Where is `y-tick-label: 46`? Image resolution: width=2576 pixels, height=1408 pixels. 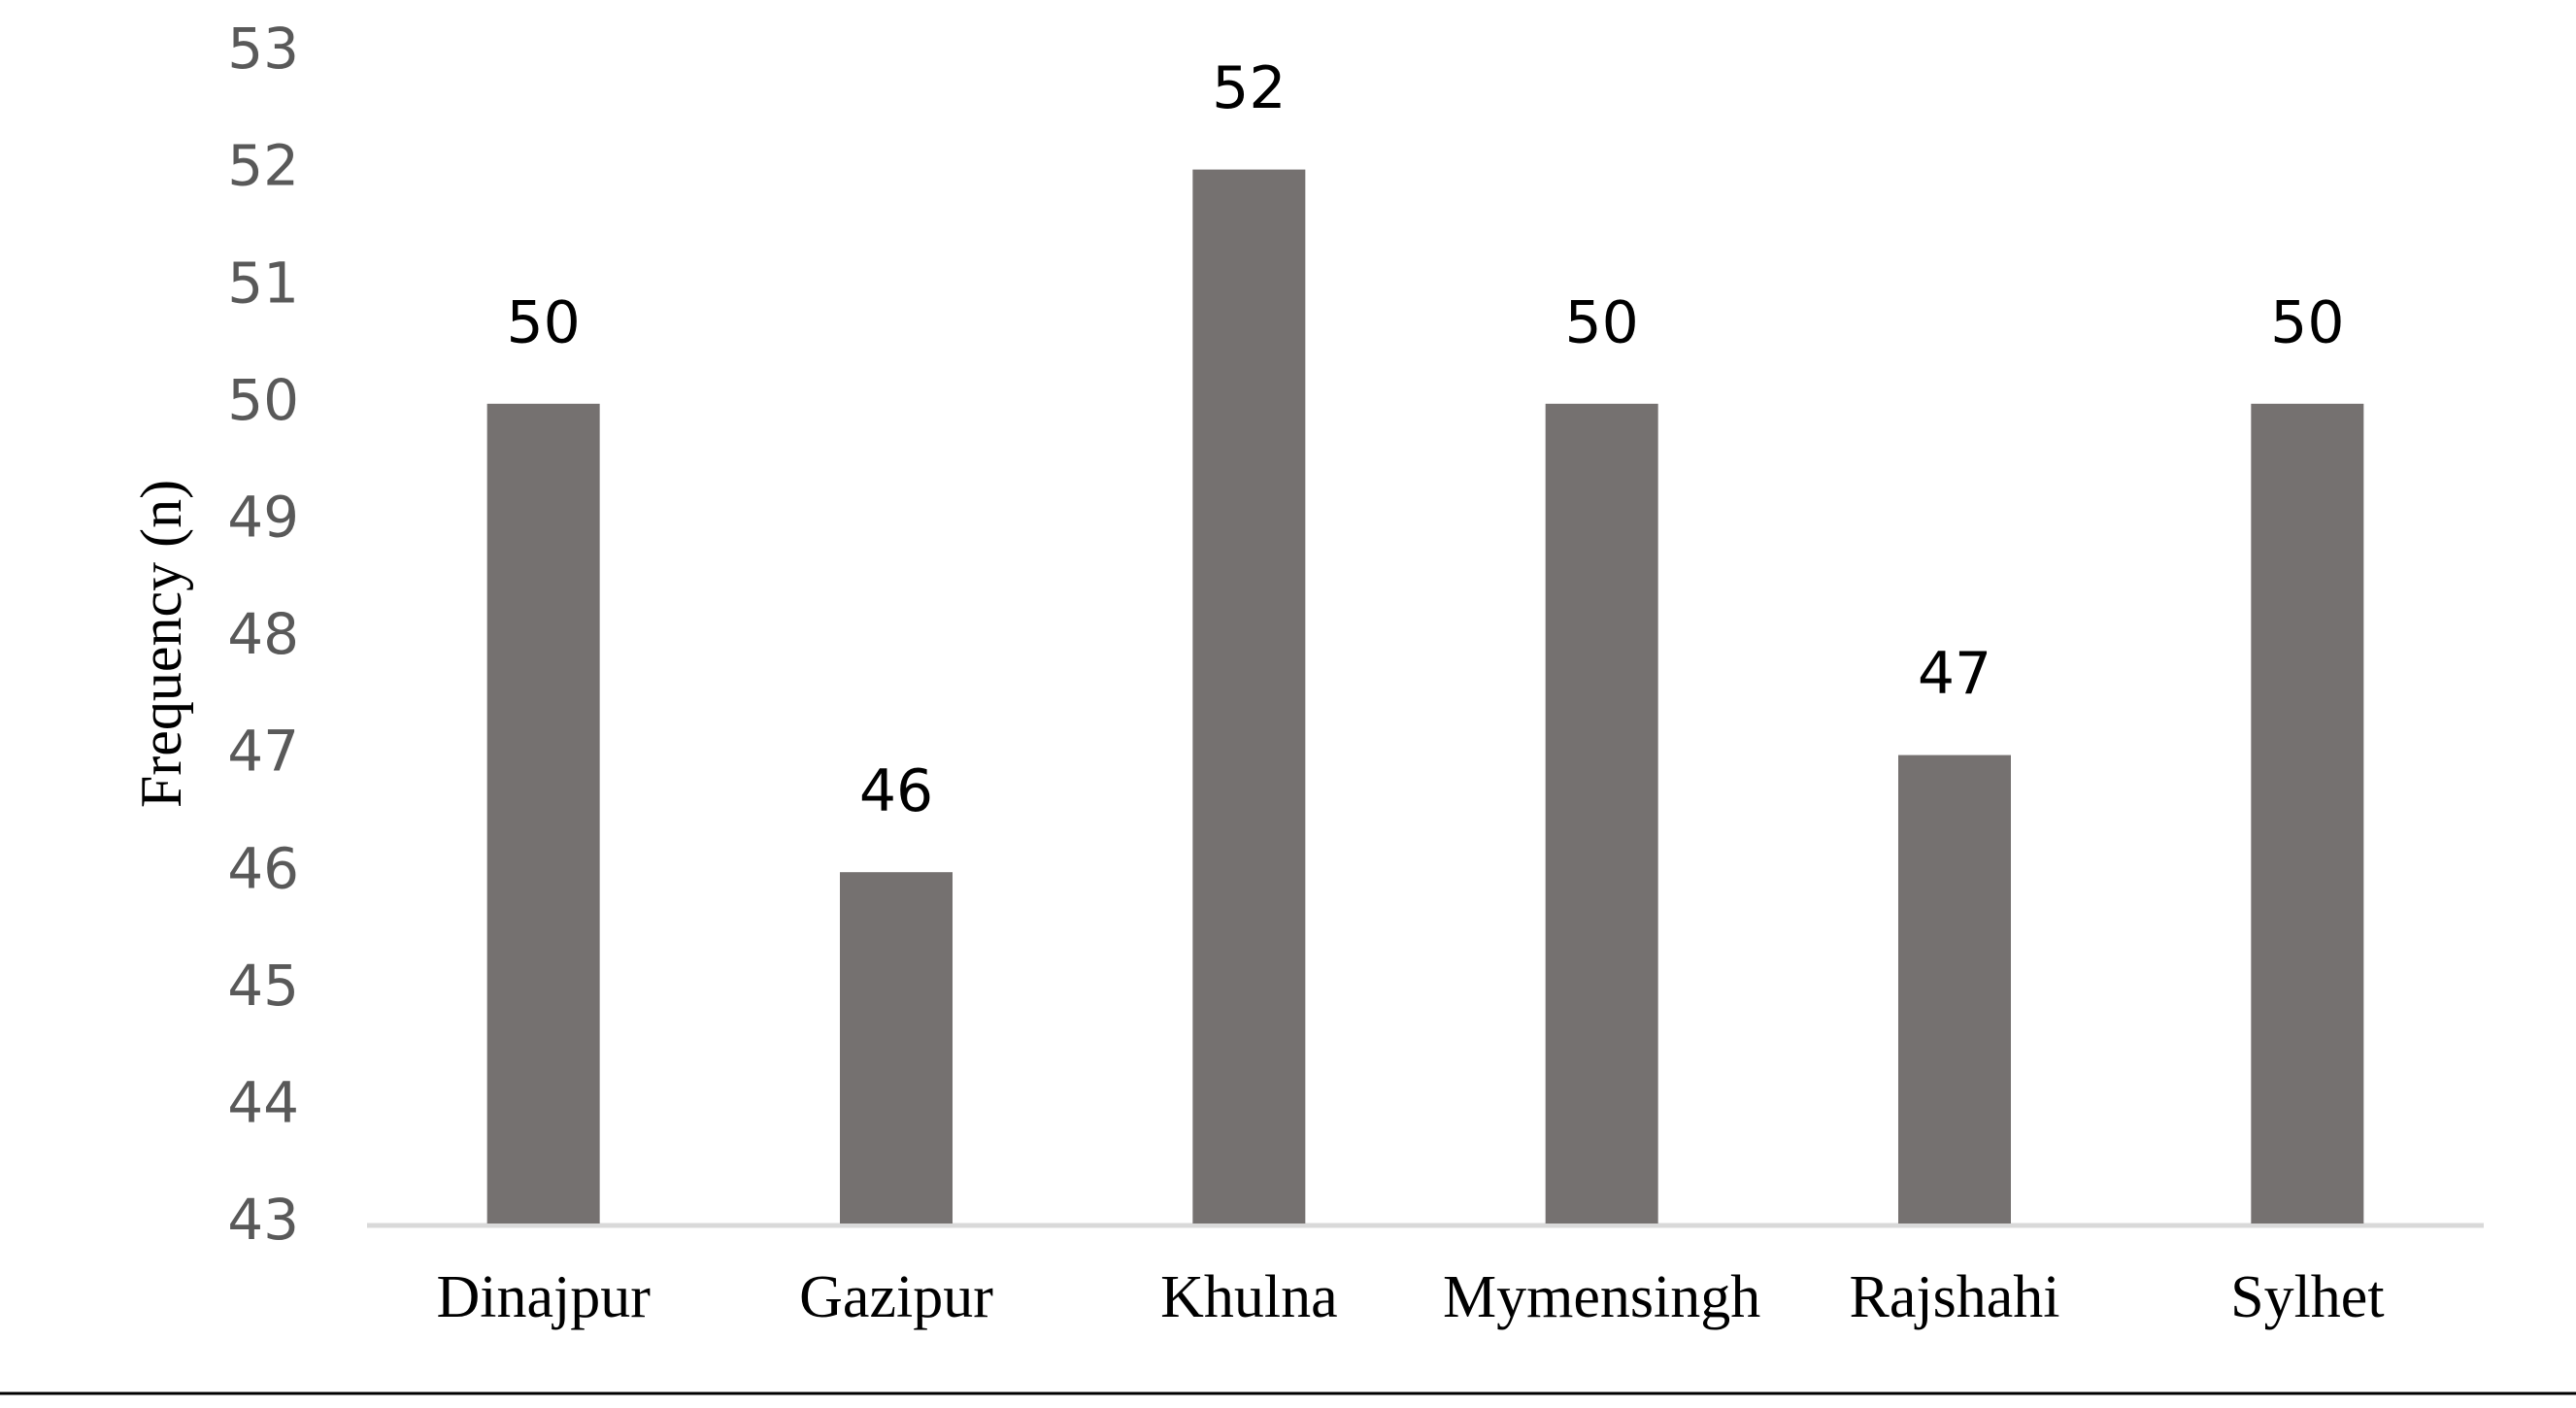 y-tick-label: 46 is located at coordinates (263, 868).